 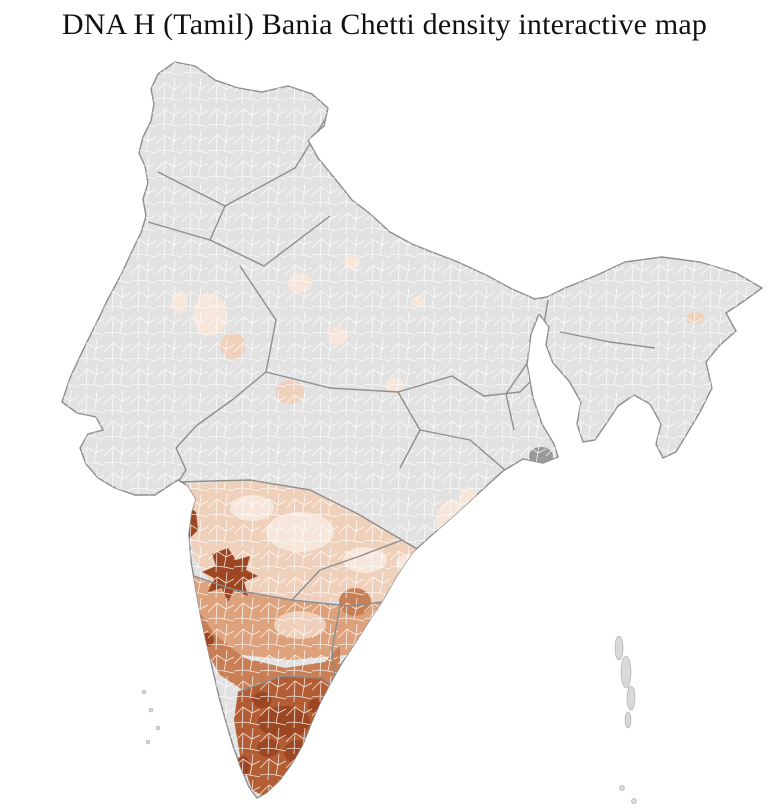 I want to click on delta-district, so click(x=541, y=456).